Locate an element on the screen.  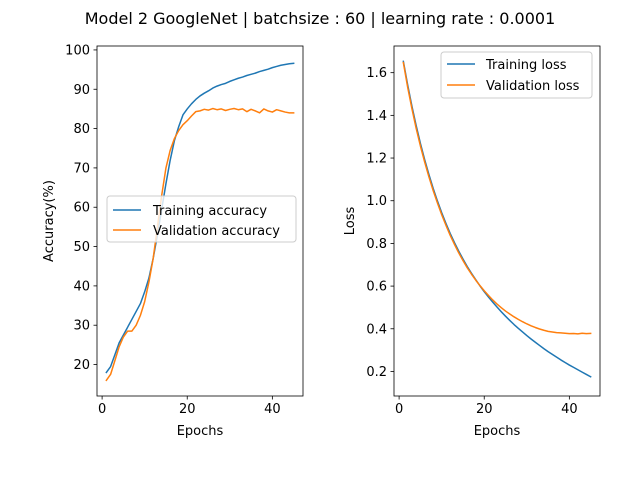
loss-y-tick-label: 0.4 is located at coordinates (376, 329).